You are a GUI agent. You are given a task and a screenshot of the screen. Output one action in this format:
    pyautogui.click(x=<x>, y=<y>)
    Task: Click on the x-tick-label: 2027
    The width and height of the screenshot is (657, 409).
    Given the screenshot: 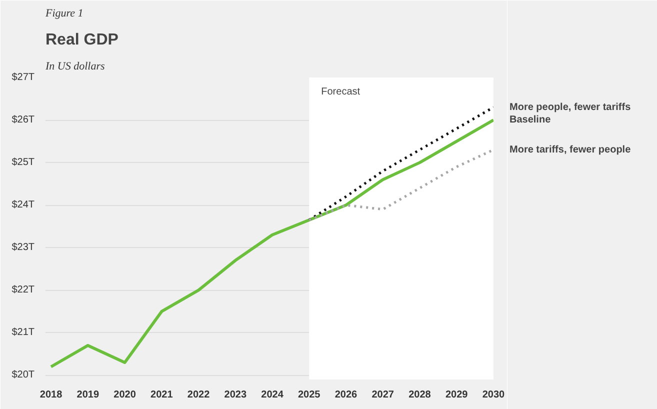 What is the action you would take?
    pyautogui.click(x=383, y=395)
    